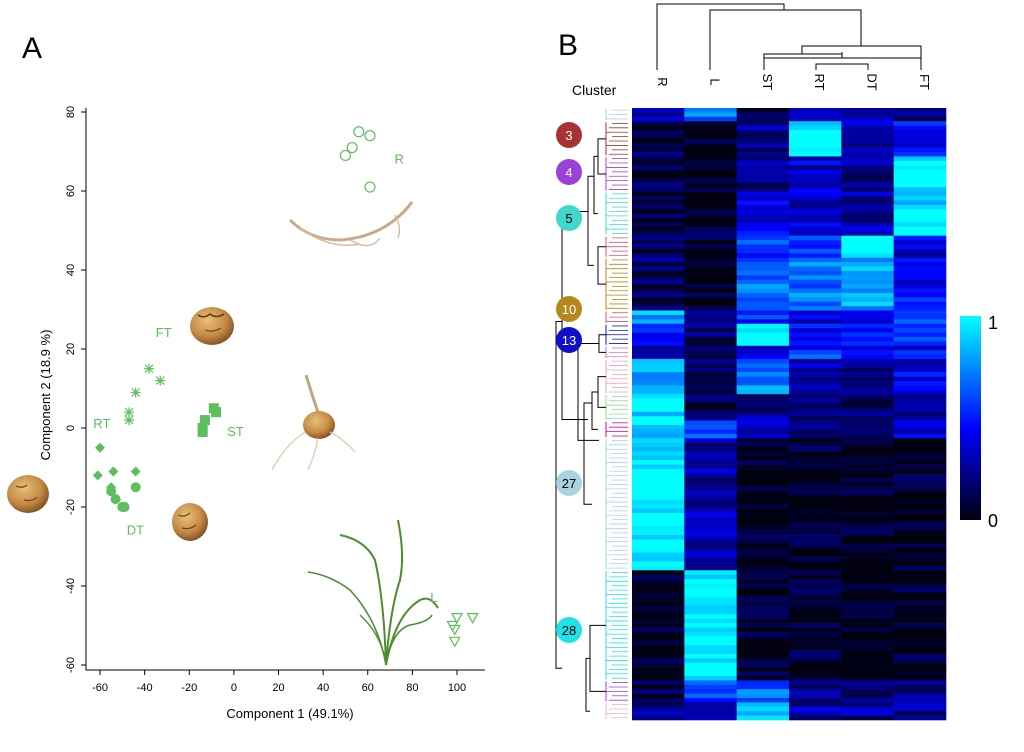 The height and width of the screenshot is (752, 1024). Describe the element at coordinates (100, 447) in the screenshot. I see `pca-point-rt` at that location.